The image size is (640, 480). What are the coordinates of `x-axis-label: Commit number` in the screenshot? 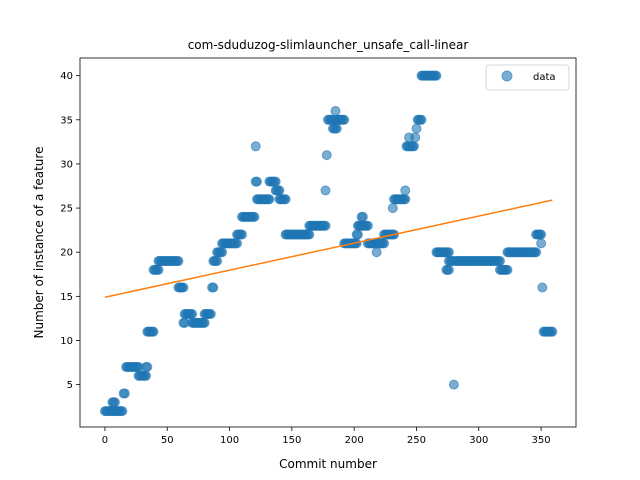 It's located at (328, 464).